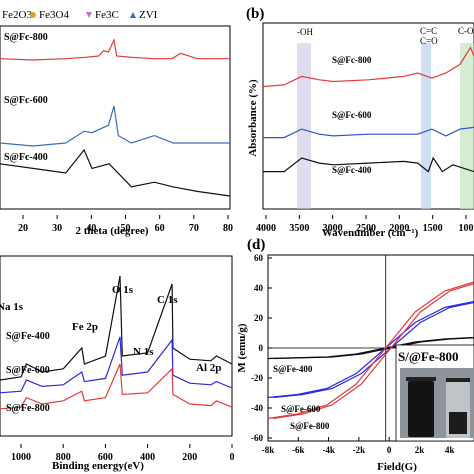 The width and height of the screenshot is (474, 474). What do you see at coordinates (28, 370) in the screenshot?
I see `xps-label-s600: S@Fe-600` at bounding box center [28, 370].